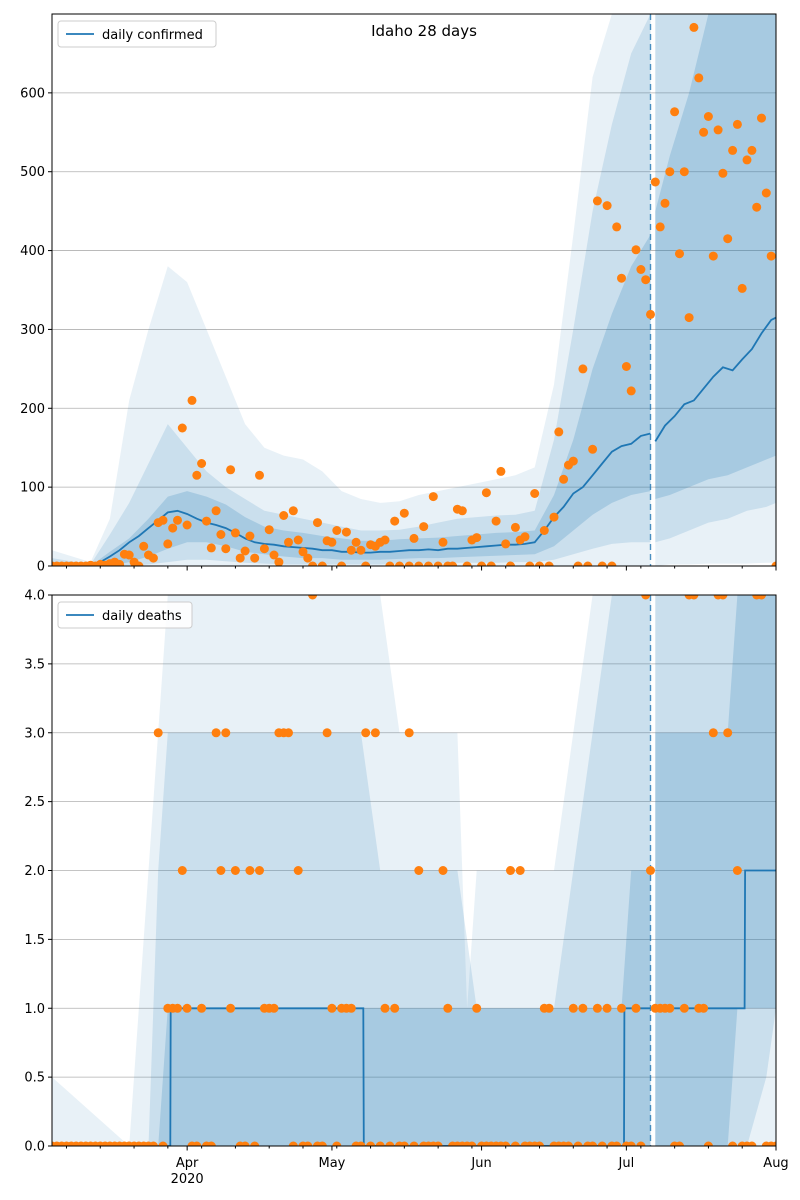  I want to click on y-tick-label: 1.5, so click(34, 940).